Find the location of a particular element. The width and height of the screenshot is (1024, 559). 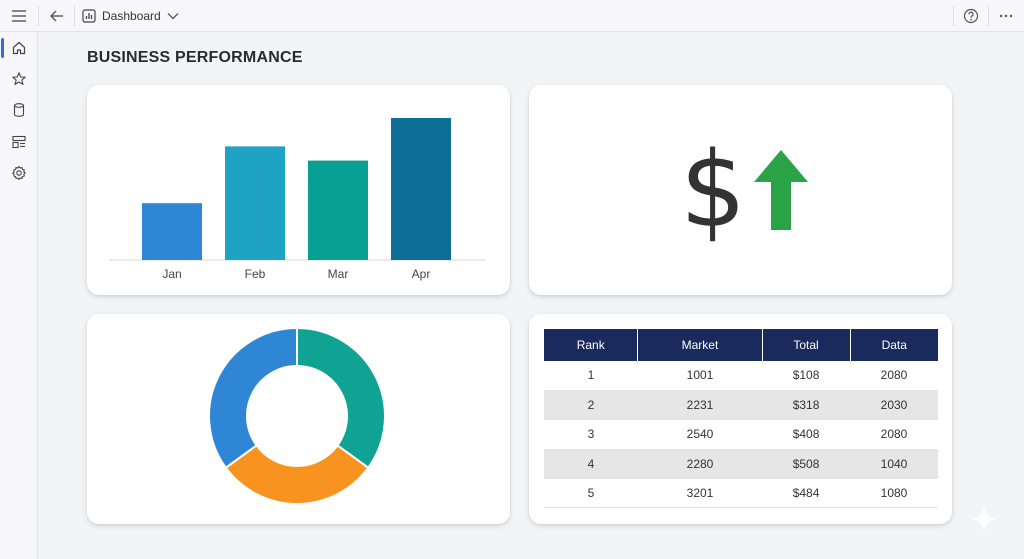

table-row: 4 2280 $508 1040 is located at coordinates (741, 464).